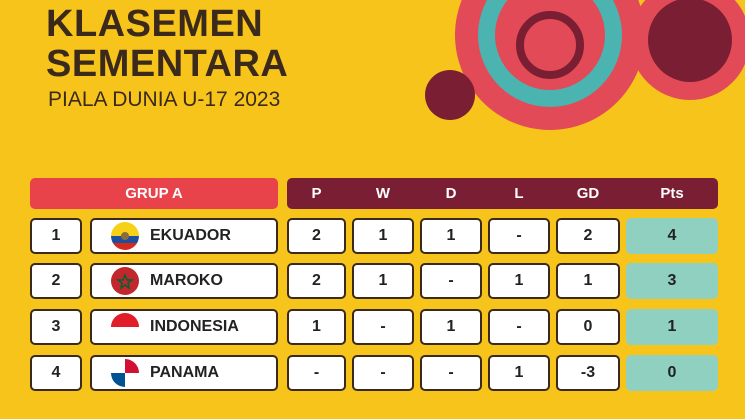  Describe the element at coordinates (383, 193) in the screenshot. I see `column-header: W` at that location.